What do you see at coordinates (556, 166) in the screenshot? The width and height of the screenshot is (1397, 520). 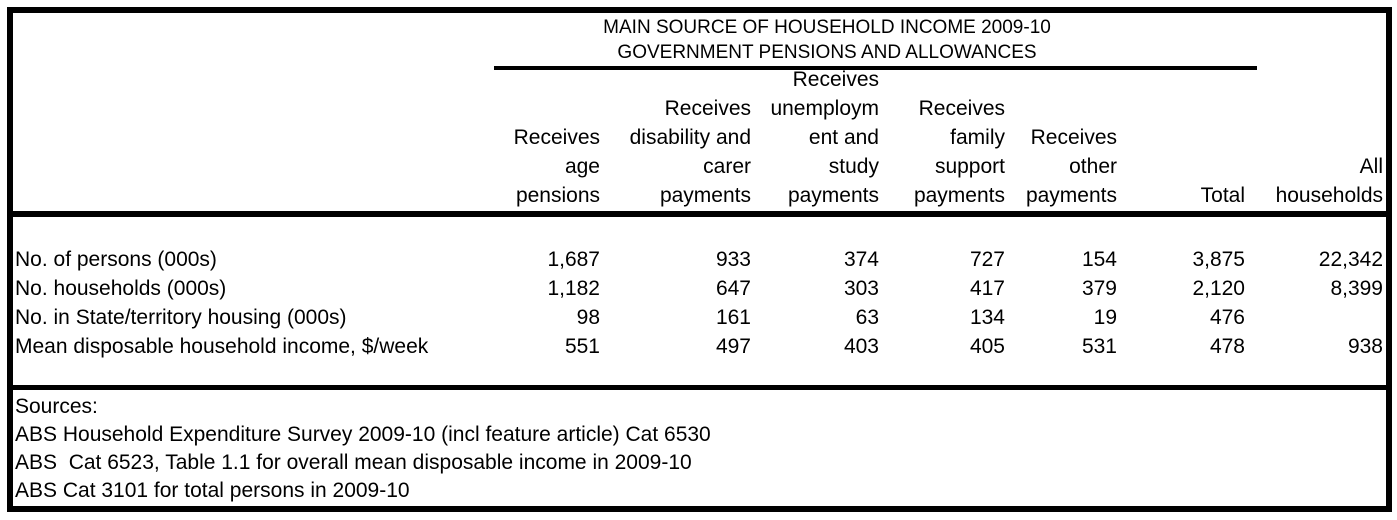 I see `column-header-age-pensions: Receives age pensions` at bounding box center [556, 166].